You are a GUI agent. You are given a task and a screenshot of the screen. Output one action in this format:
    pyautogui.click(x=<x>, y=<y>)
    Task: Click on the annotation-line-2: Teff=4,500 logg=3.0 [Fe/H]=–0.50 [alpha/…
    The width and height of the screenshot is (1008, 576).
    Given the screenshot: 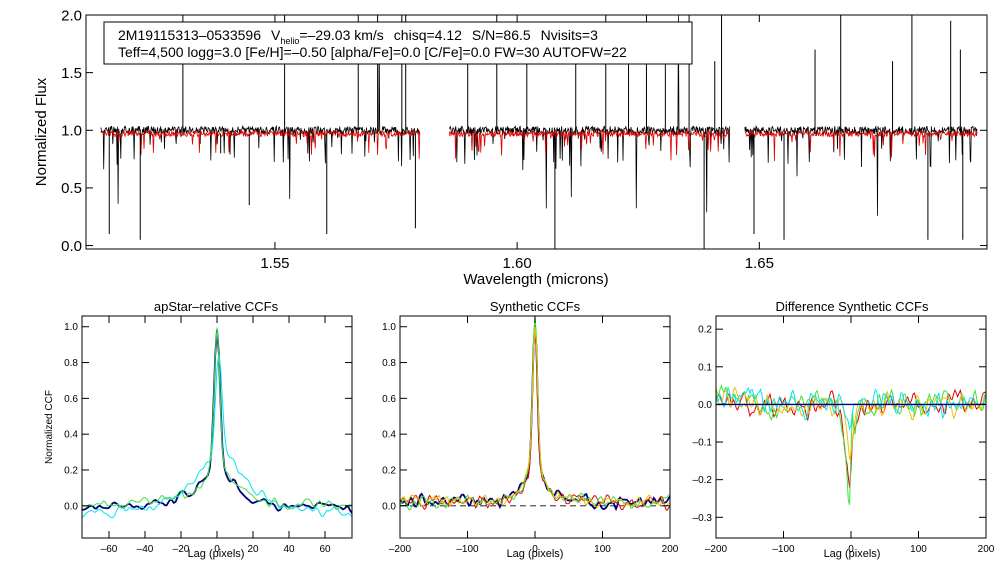 What is the action you would take?
    pyautogui.click(x=372, y=52)
    